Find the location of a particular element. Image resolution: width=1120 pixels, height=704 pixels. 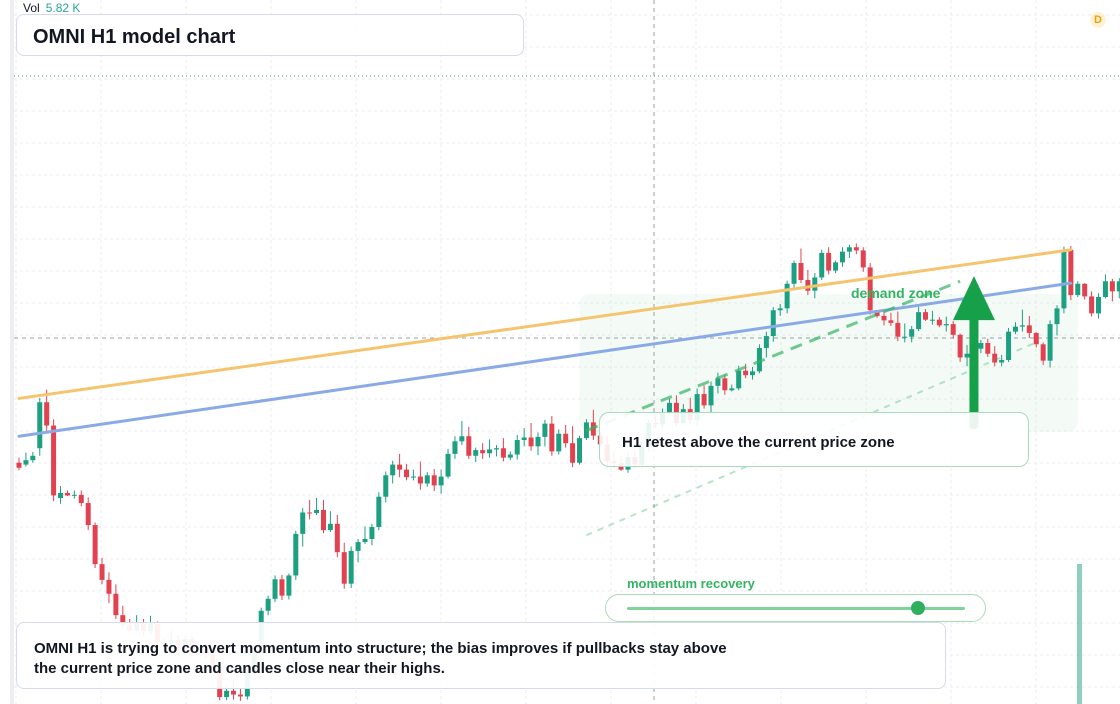

momentum-label: momentum recovery is located at coordinates (691, 583).